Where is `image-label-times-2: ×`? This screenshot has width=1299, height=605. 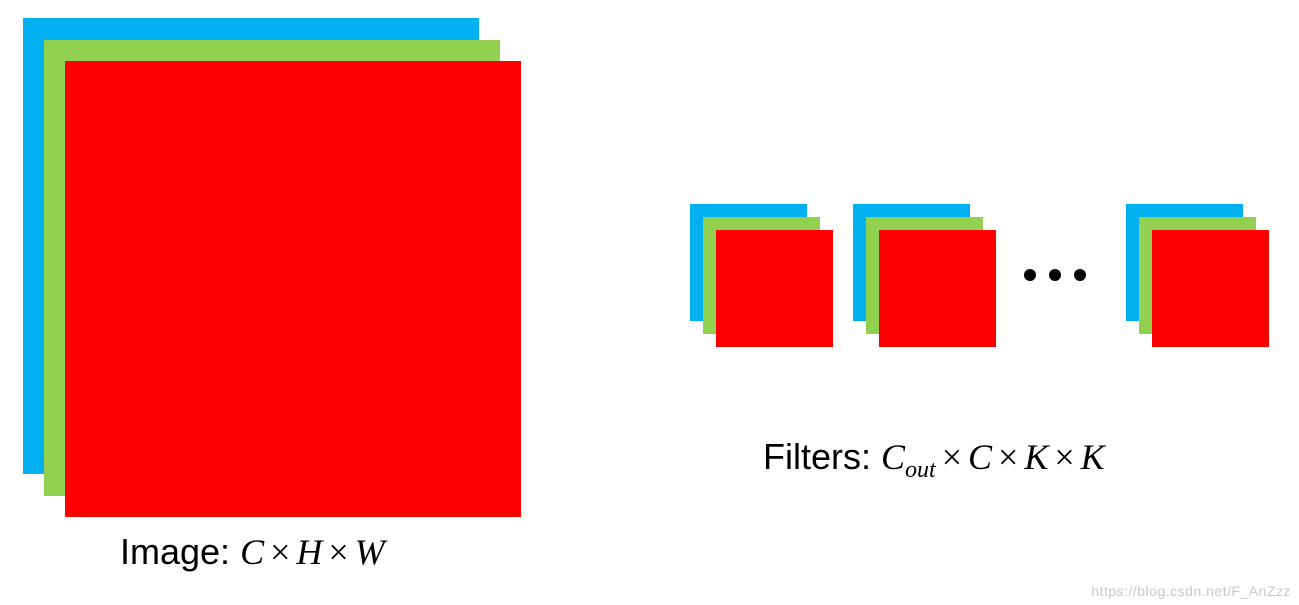 image-label-times-2: × is located at coordinates (338, 552).